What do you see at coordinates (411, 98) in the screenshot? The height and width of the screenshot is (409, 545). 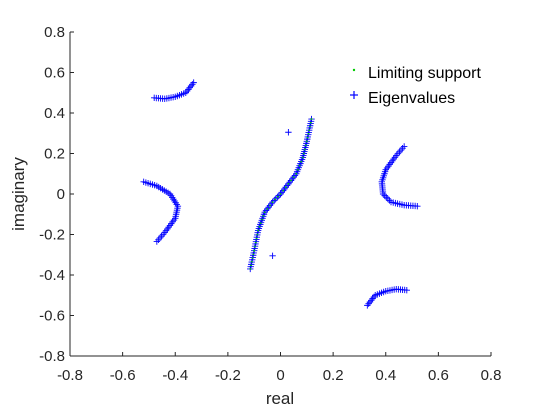 I see `legend-label-eigenvalues: Eigenvalues` at bounding box center [411, 98].